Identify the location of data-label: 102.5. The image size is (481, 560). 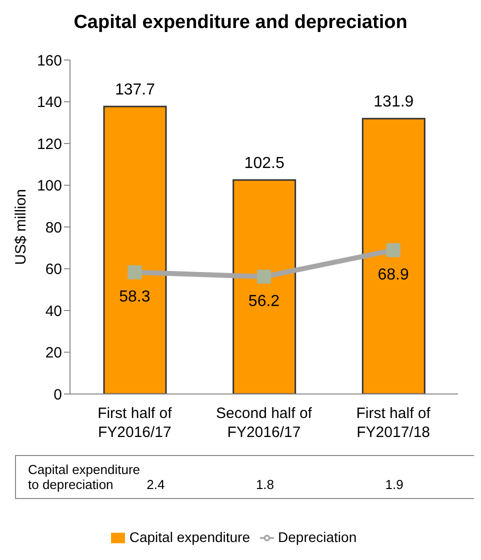
(264, 163).